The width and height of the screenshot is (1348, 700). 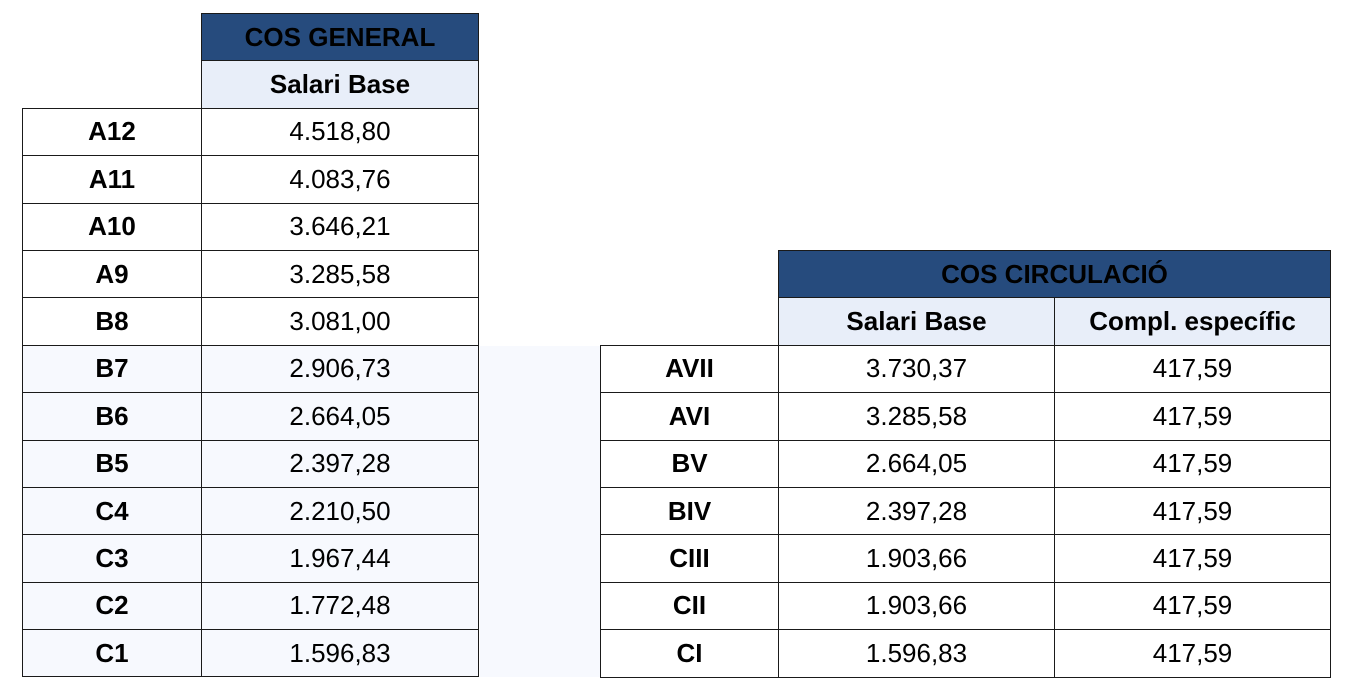 What do you see at coordinates (916, 369) in the screenshot?
I see `salari-value: 3.730,37` at bounding box center [916, 369].